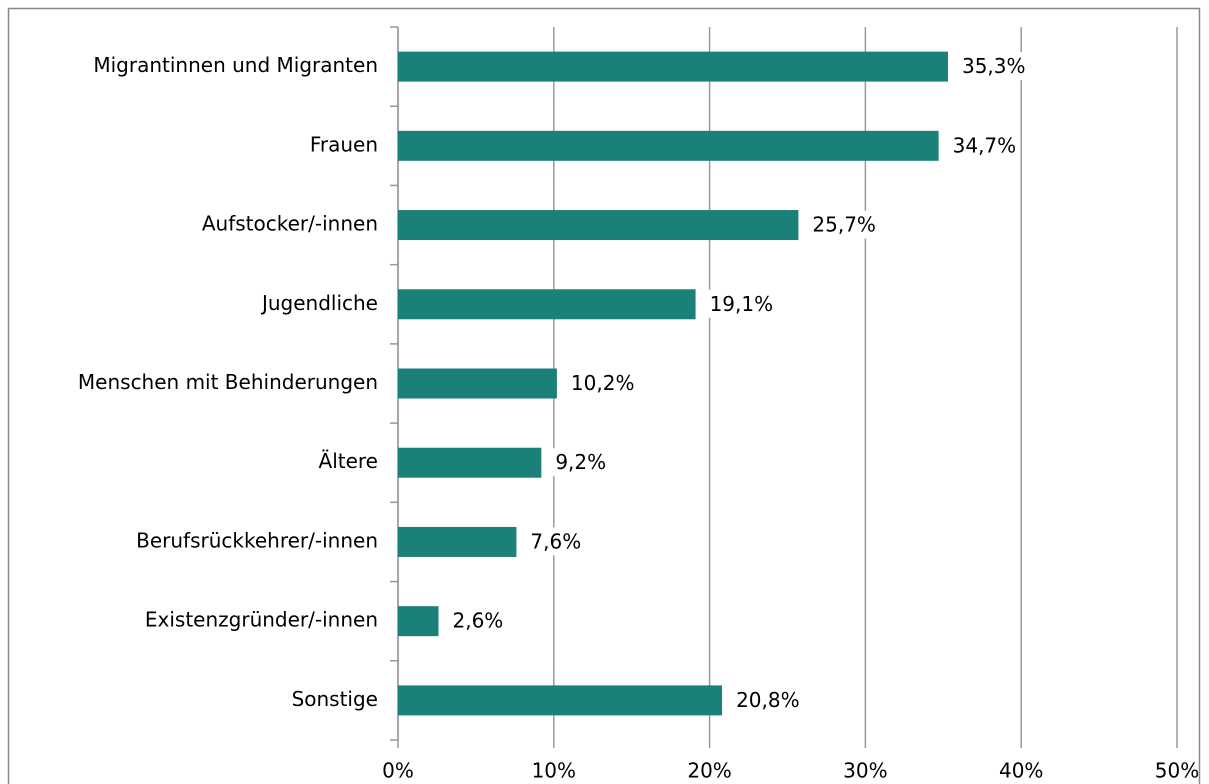  Describe the element at coordinates (228, 382) in the screenshot. I see `y-tick-label: Menschen mit Behinderungen` at that location.